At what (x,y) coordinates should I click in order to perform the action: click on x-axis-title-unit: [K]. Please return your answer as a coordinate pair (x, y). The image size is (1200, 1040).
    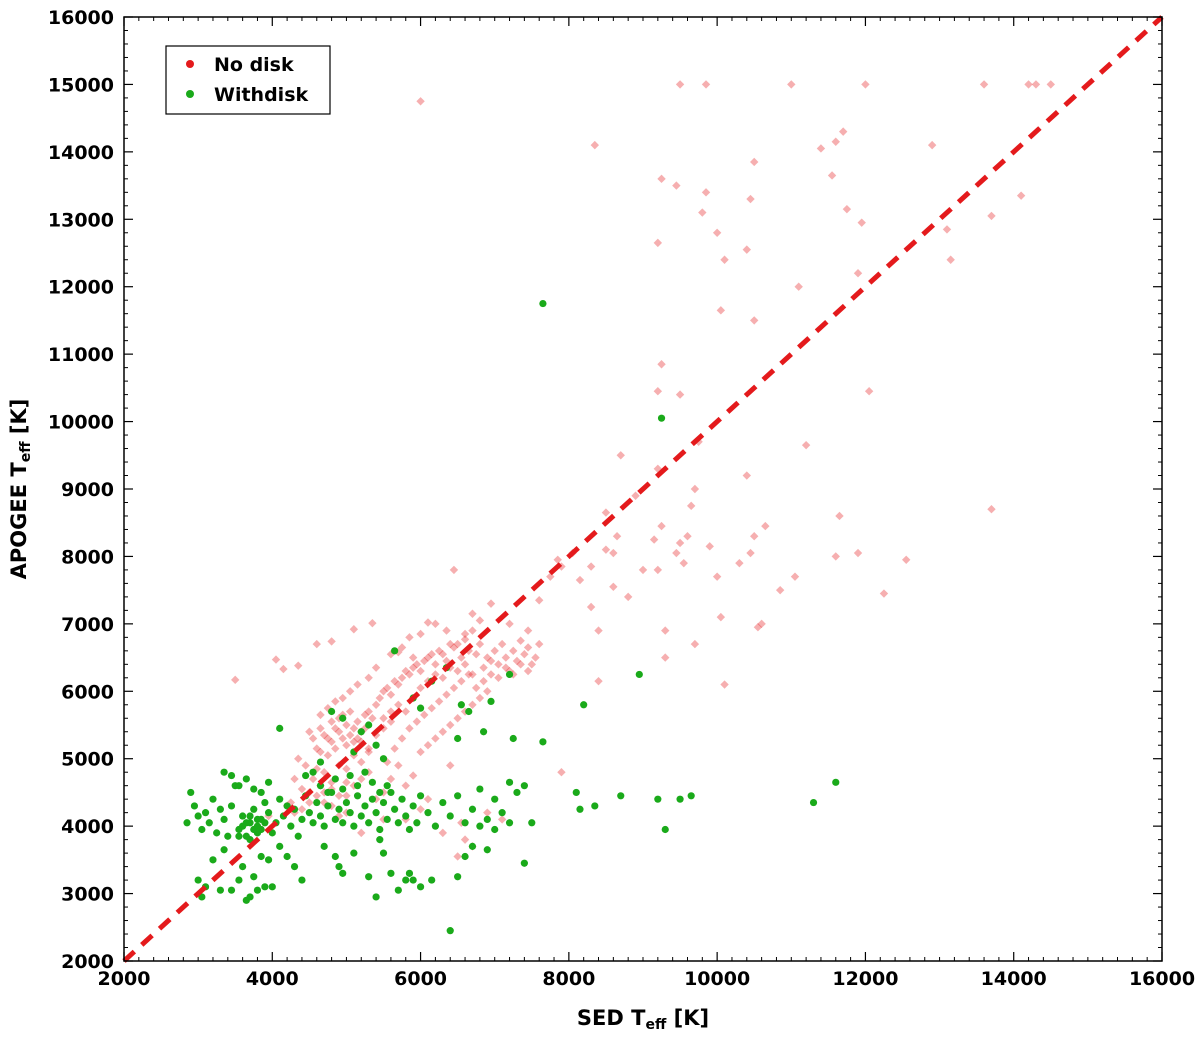
    Looking at the image, I should click on (687, 1018).